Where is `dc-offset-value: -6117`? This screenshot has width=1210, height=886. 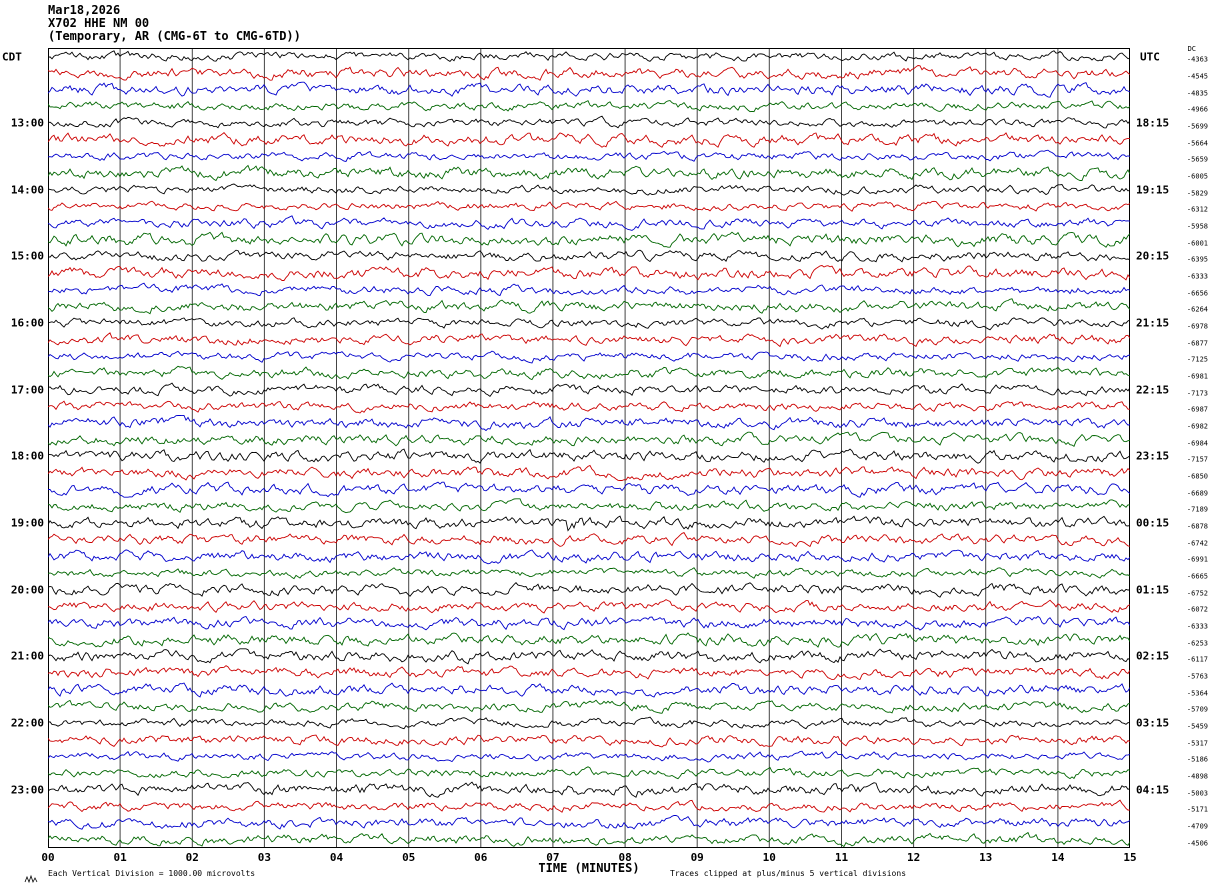
dc-offset-value: -6117 is located at coordinates (1197, 659).